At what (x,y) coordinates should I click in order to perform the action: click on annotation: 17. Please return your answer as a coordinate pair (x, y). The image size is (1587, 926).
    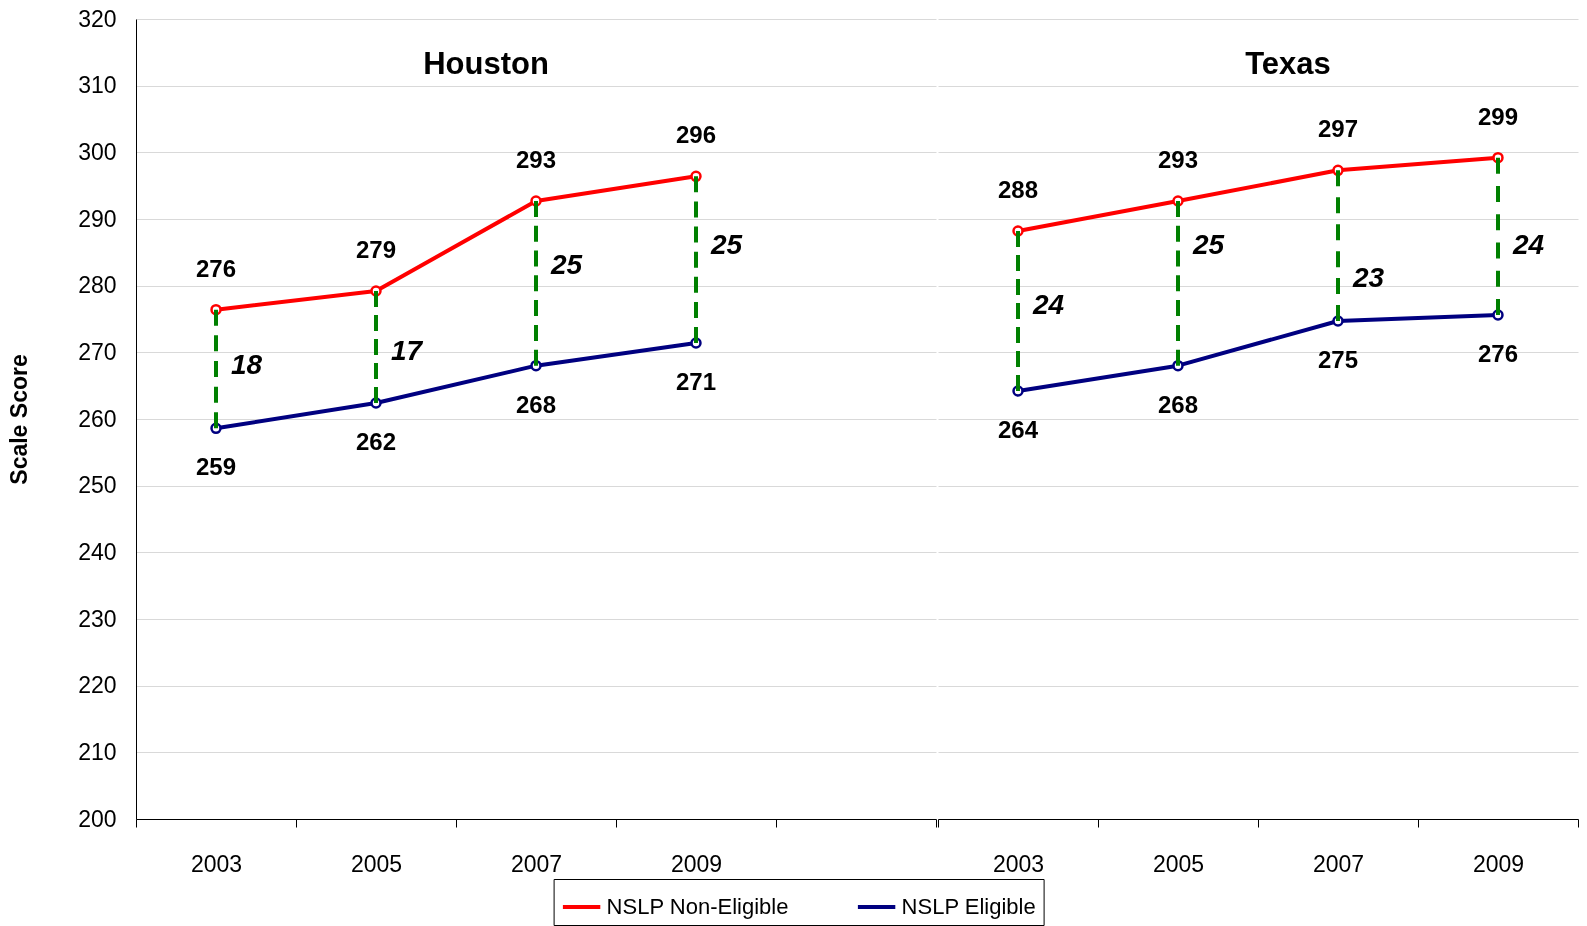
    Looking at the image, I should click on (407, 351).